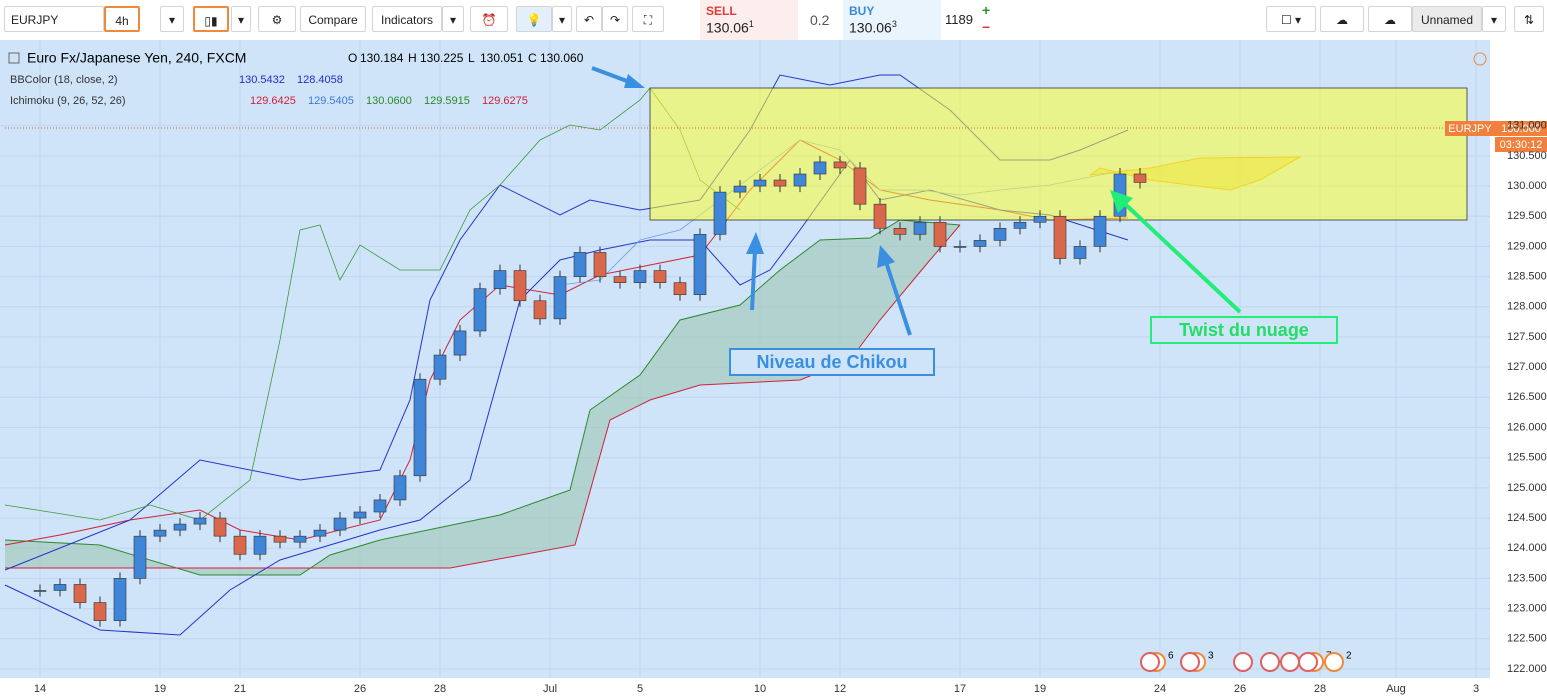 The height and width of the screenshot is (699, 1547). I want to click on y-tick-label: 128.500, so click(1527, 277).